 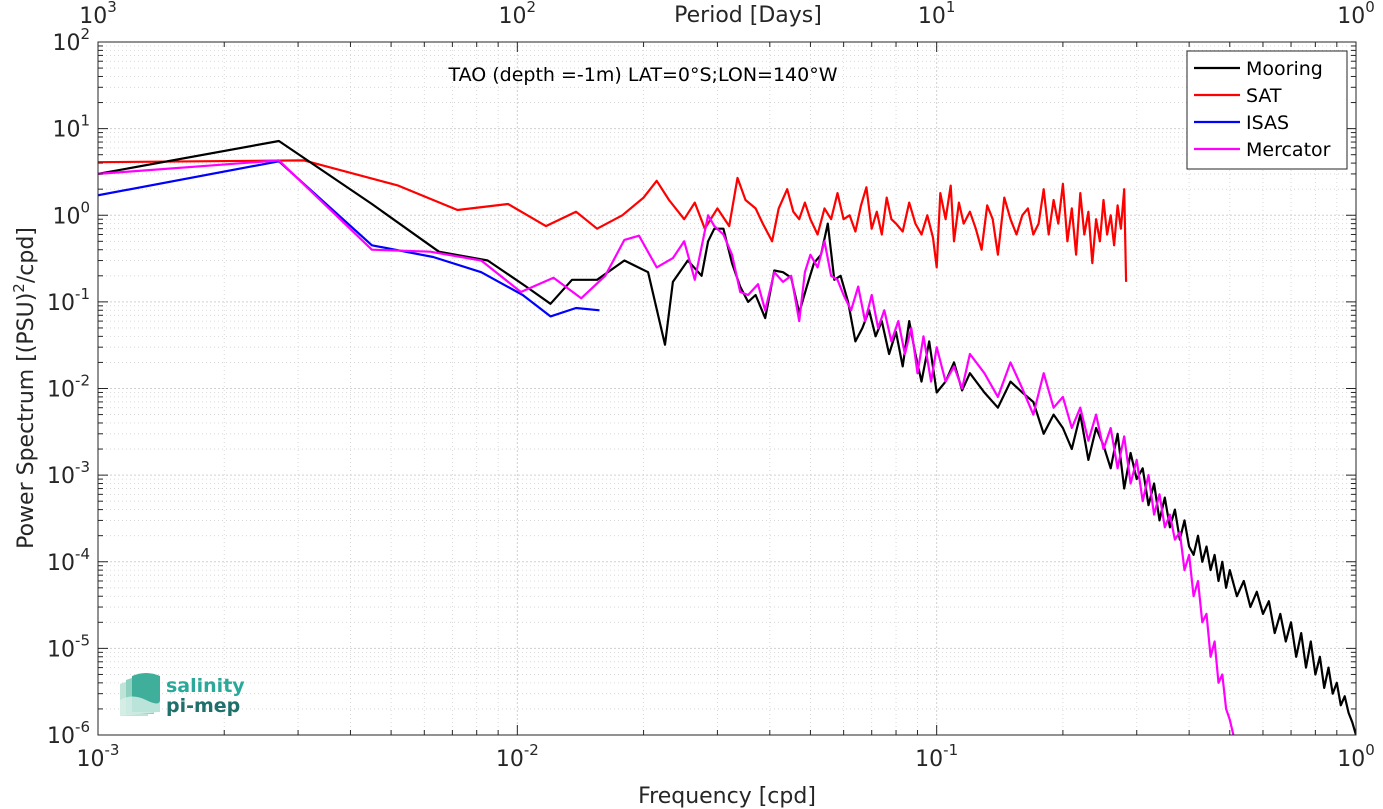 I want to click on logo-text-pi-mep: pi-mep, so click(x=203, y=706).